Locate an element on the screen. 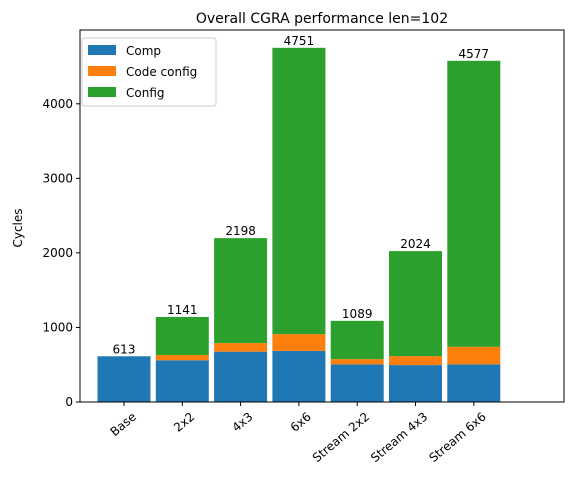  legend-swatch-code-config is located at coordinates (102, 71).